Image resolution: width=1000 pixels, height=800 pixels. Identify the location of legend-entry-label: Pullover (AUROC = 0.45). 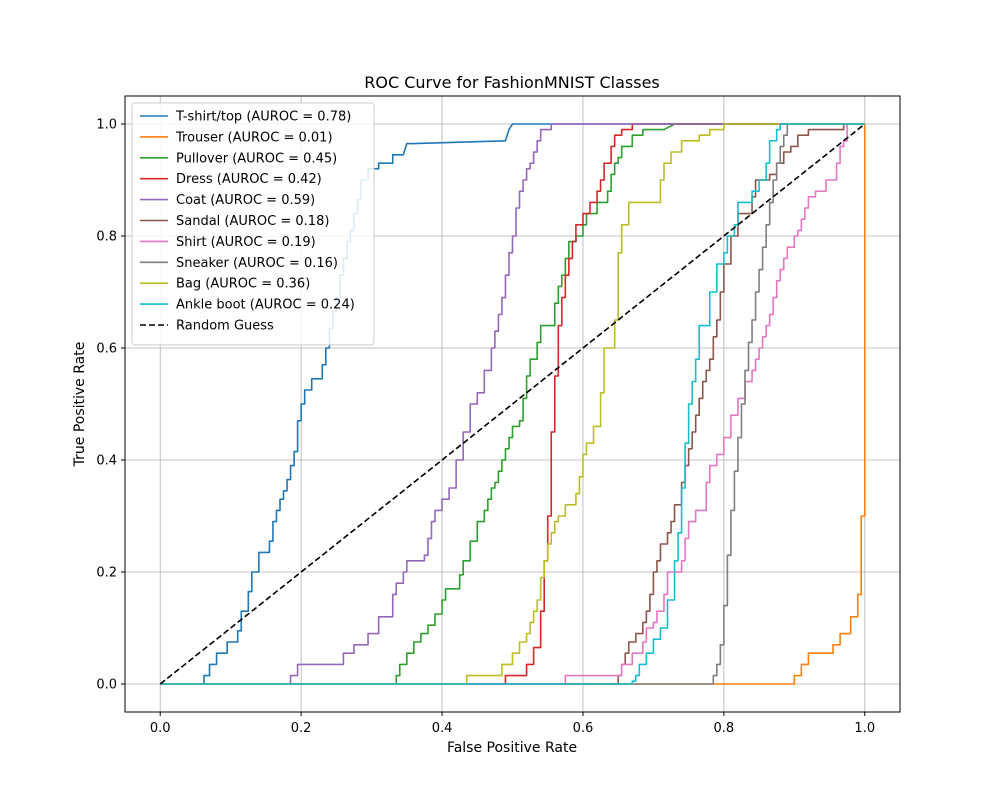
(256, 158).